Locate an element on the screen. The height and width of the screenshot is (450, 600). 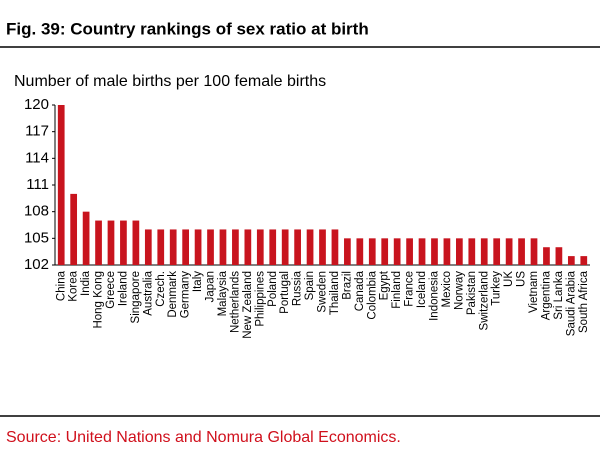
y-tick-label: 114 is located at coordinates (37, 157).